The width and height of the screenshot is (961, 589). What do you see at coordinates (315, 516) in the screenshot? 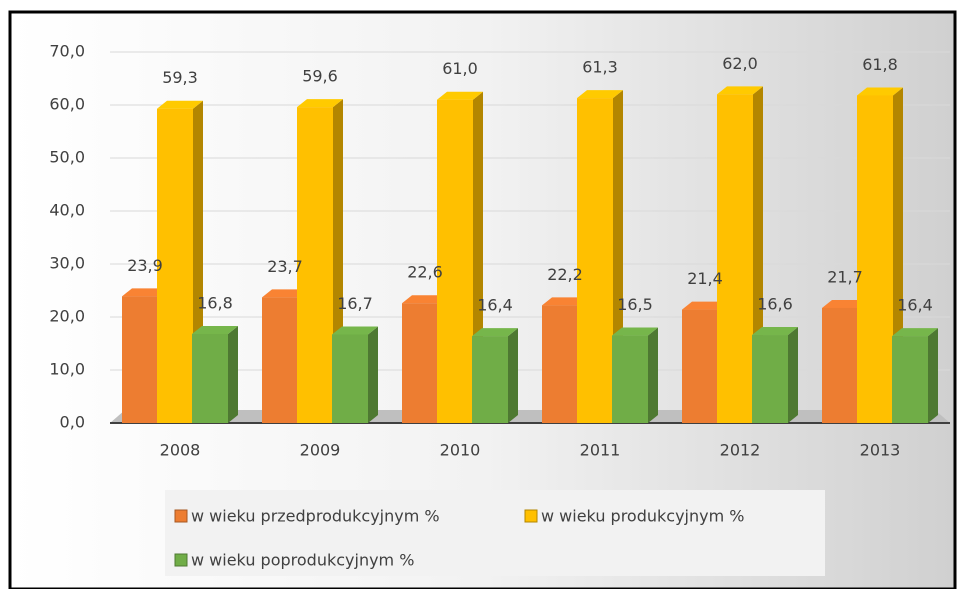
I see `legend-label: w wieku przedprodukcyjnym %` at bounding box center [315, 516].